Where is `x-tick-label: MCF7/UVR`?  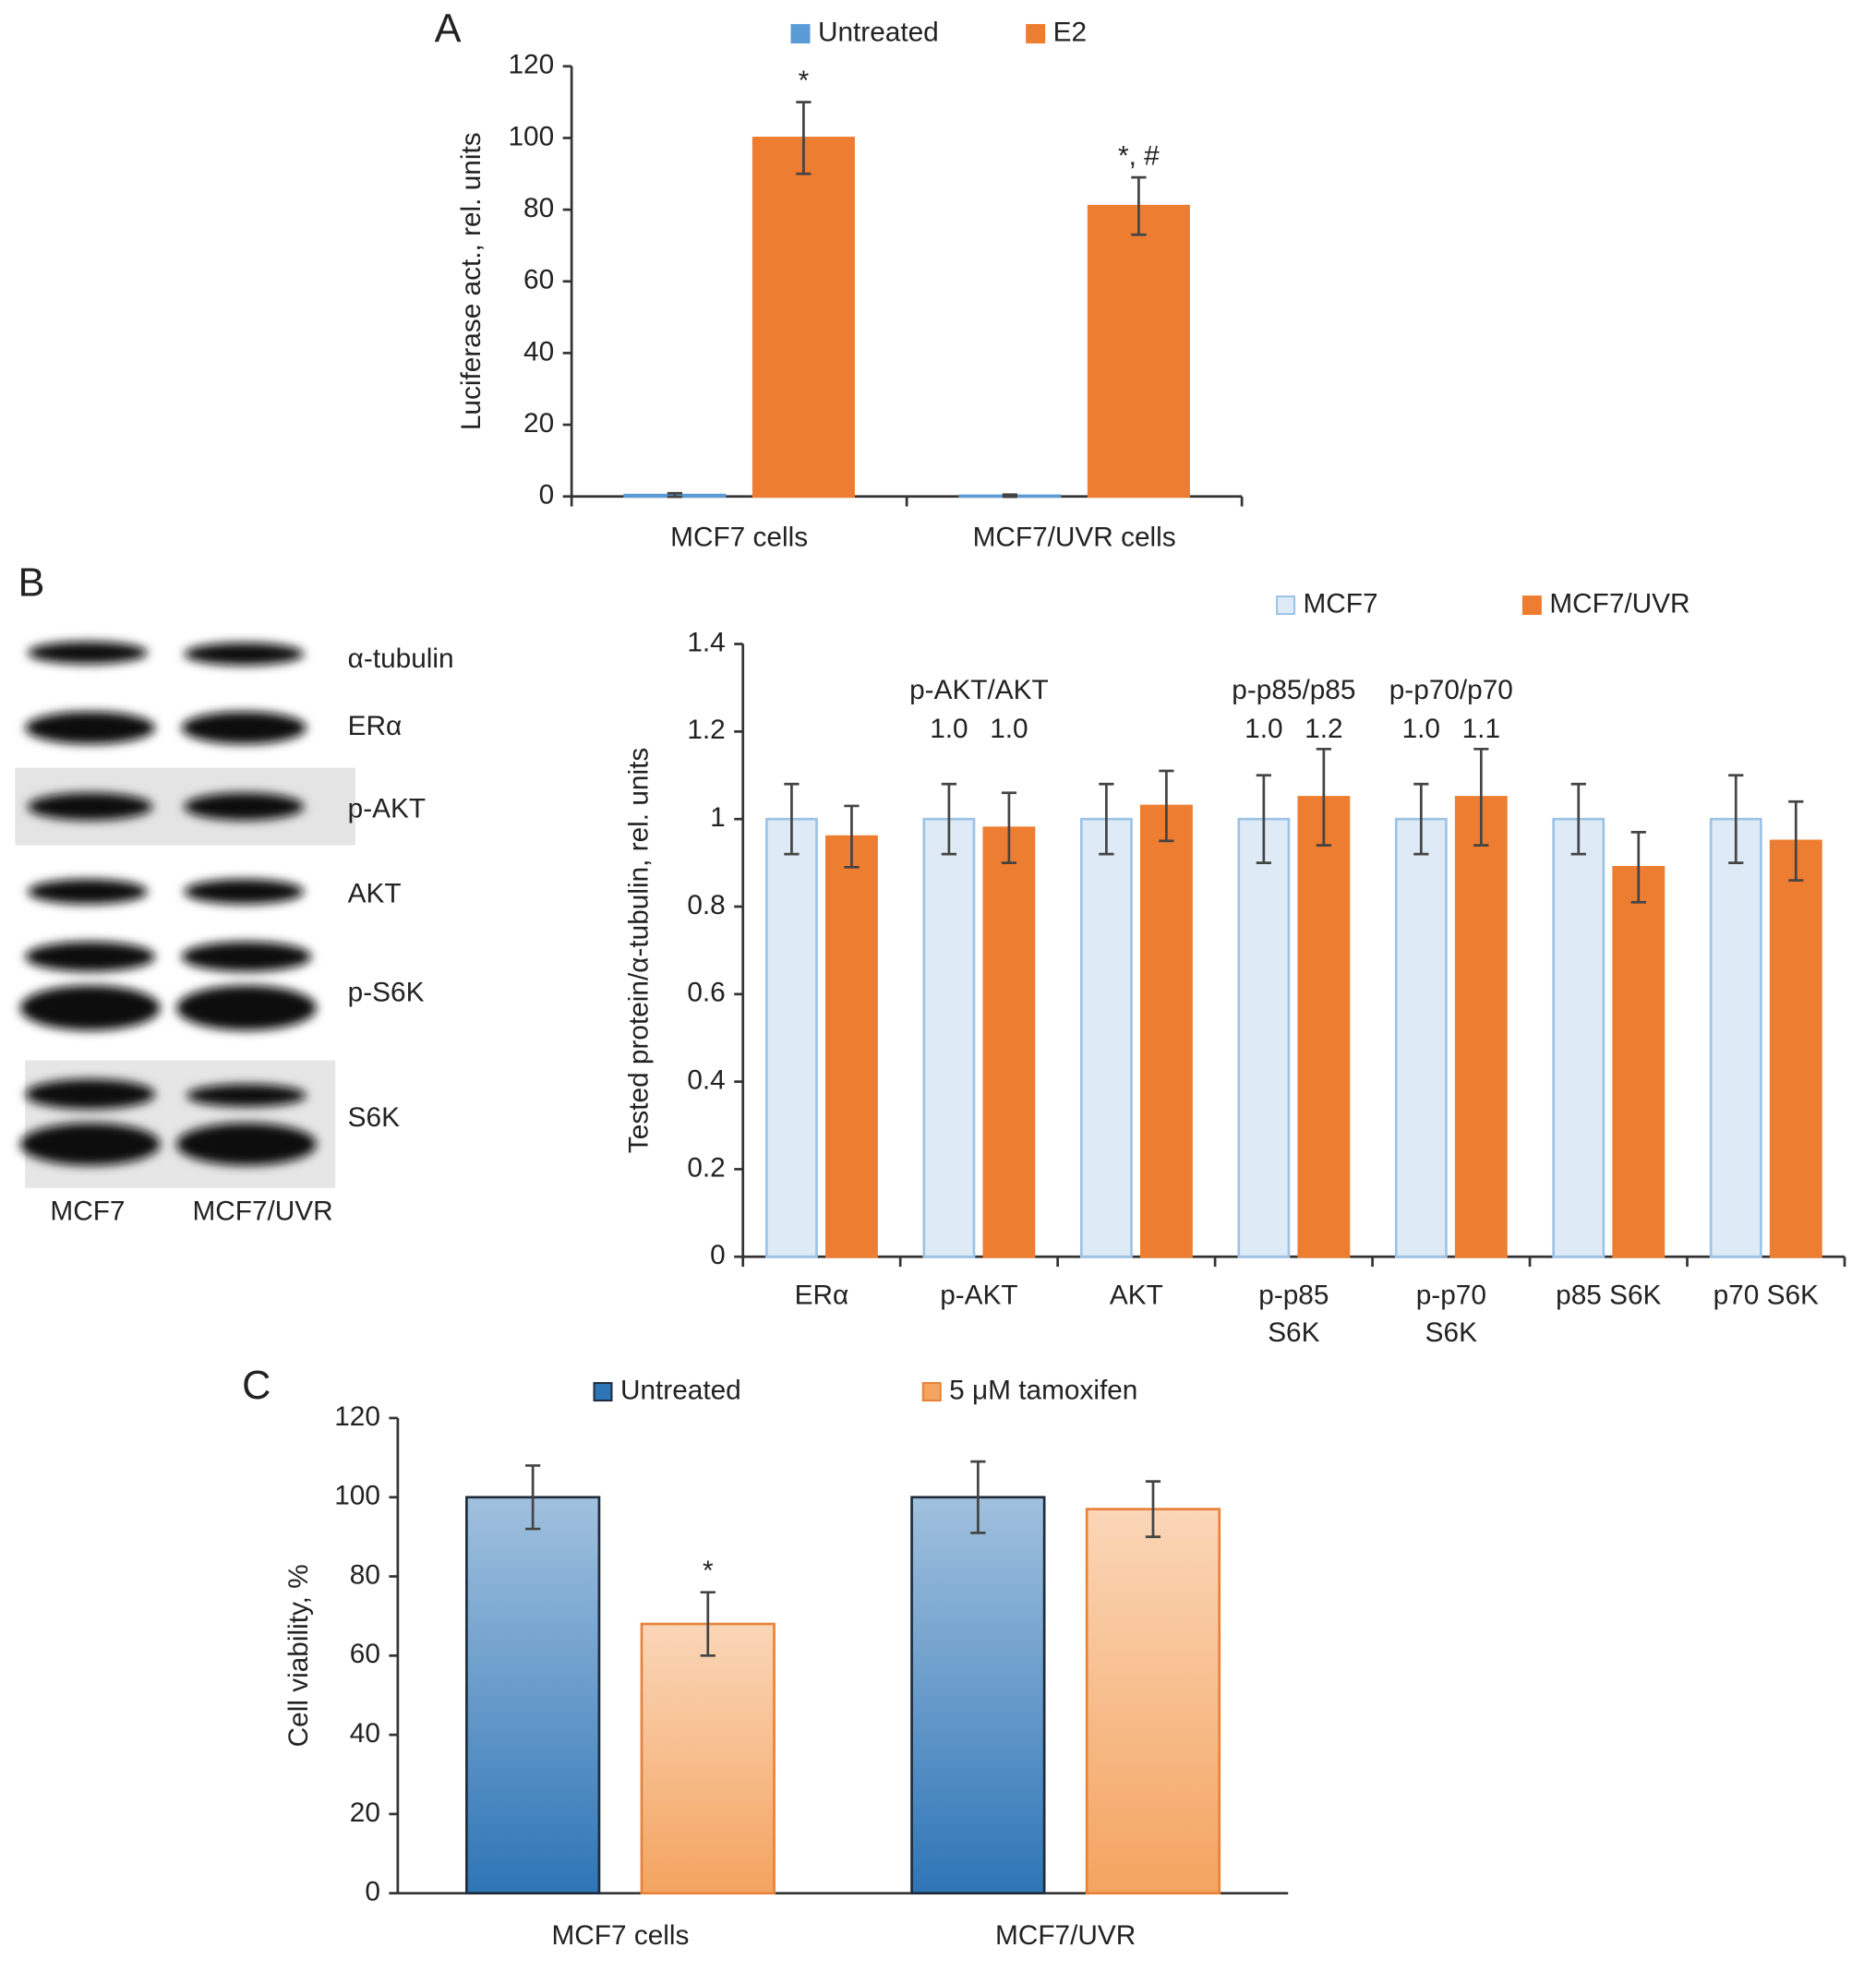
x-tick-label: MCF7/UVR is located at coordinates (1065, 1935).